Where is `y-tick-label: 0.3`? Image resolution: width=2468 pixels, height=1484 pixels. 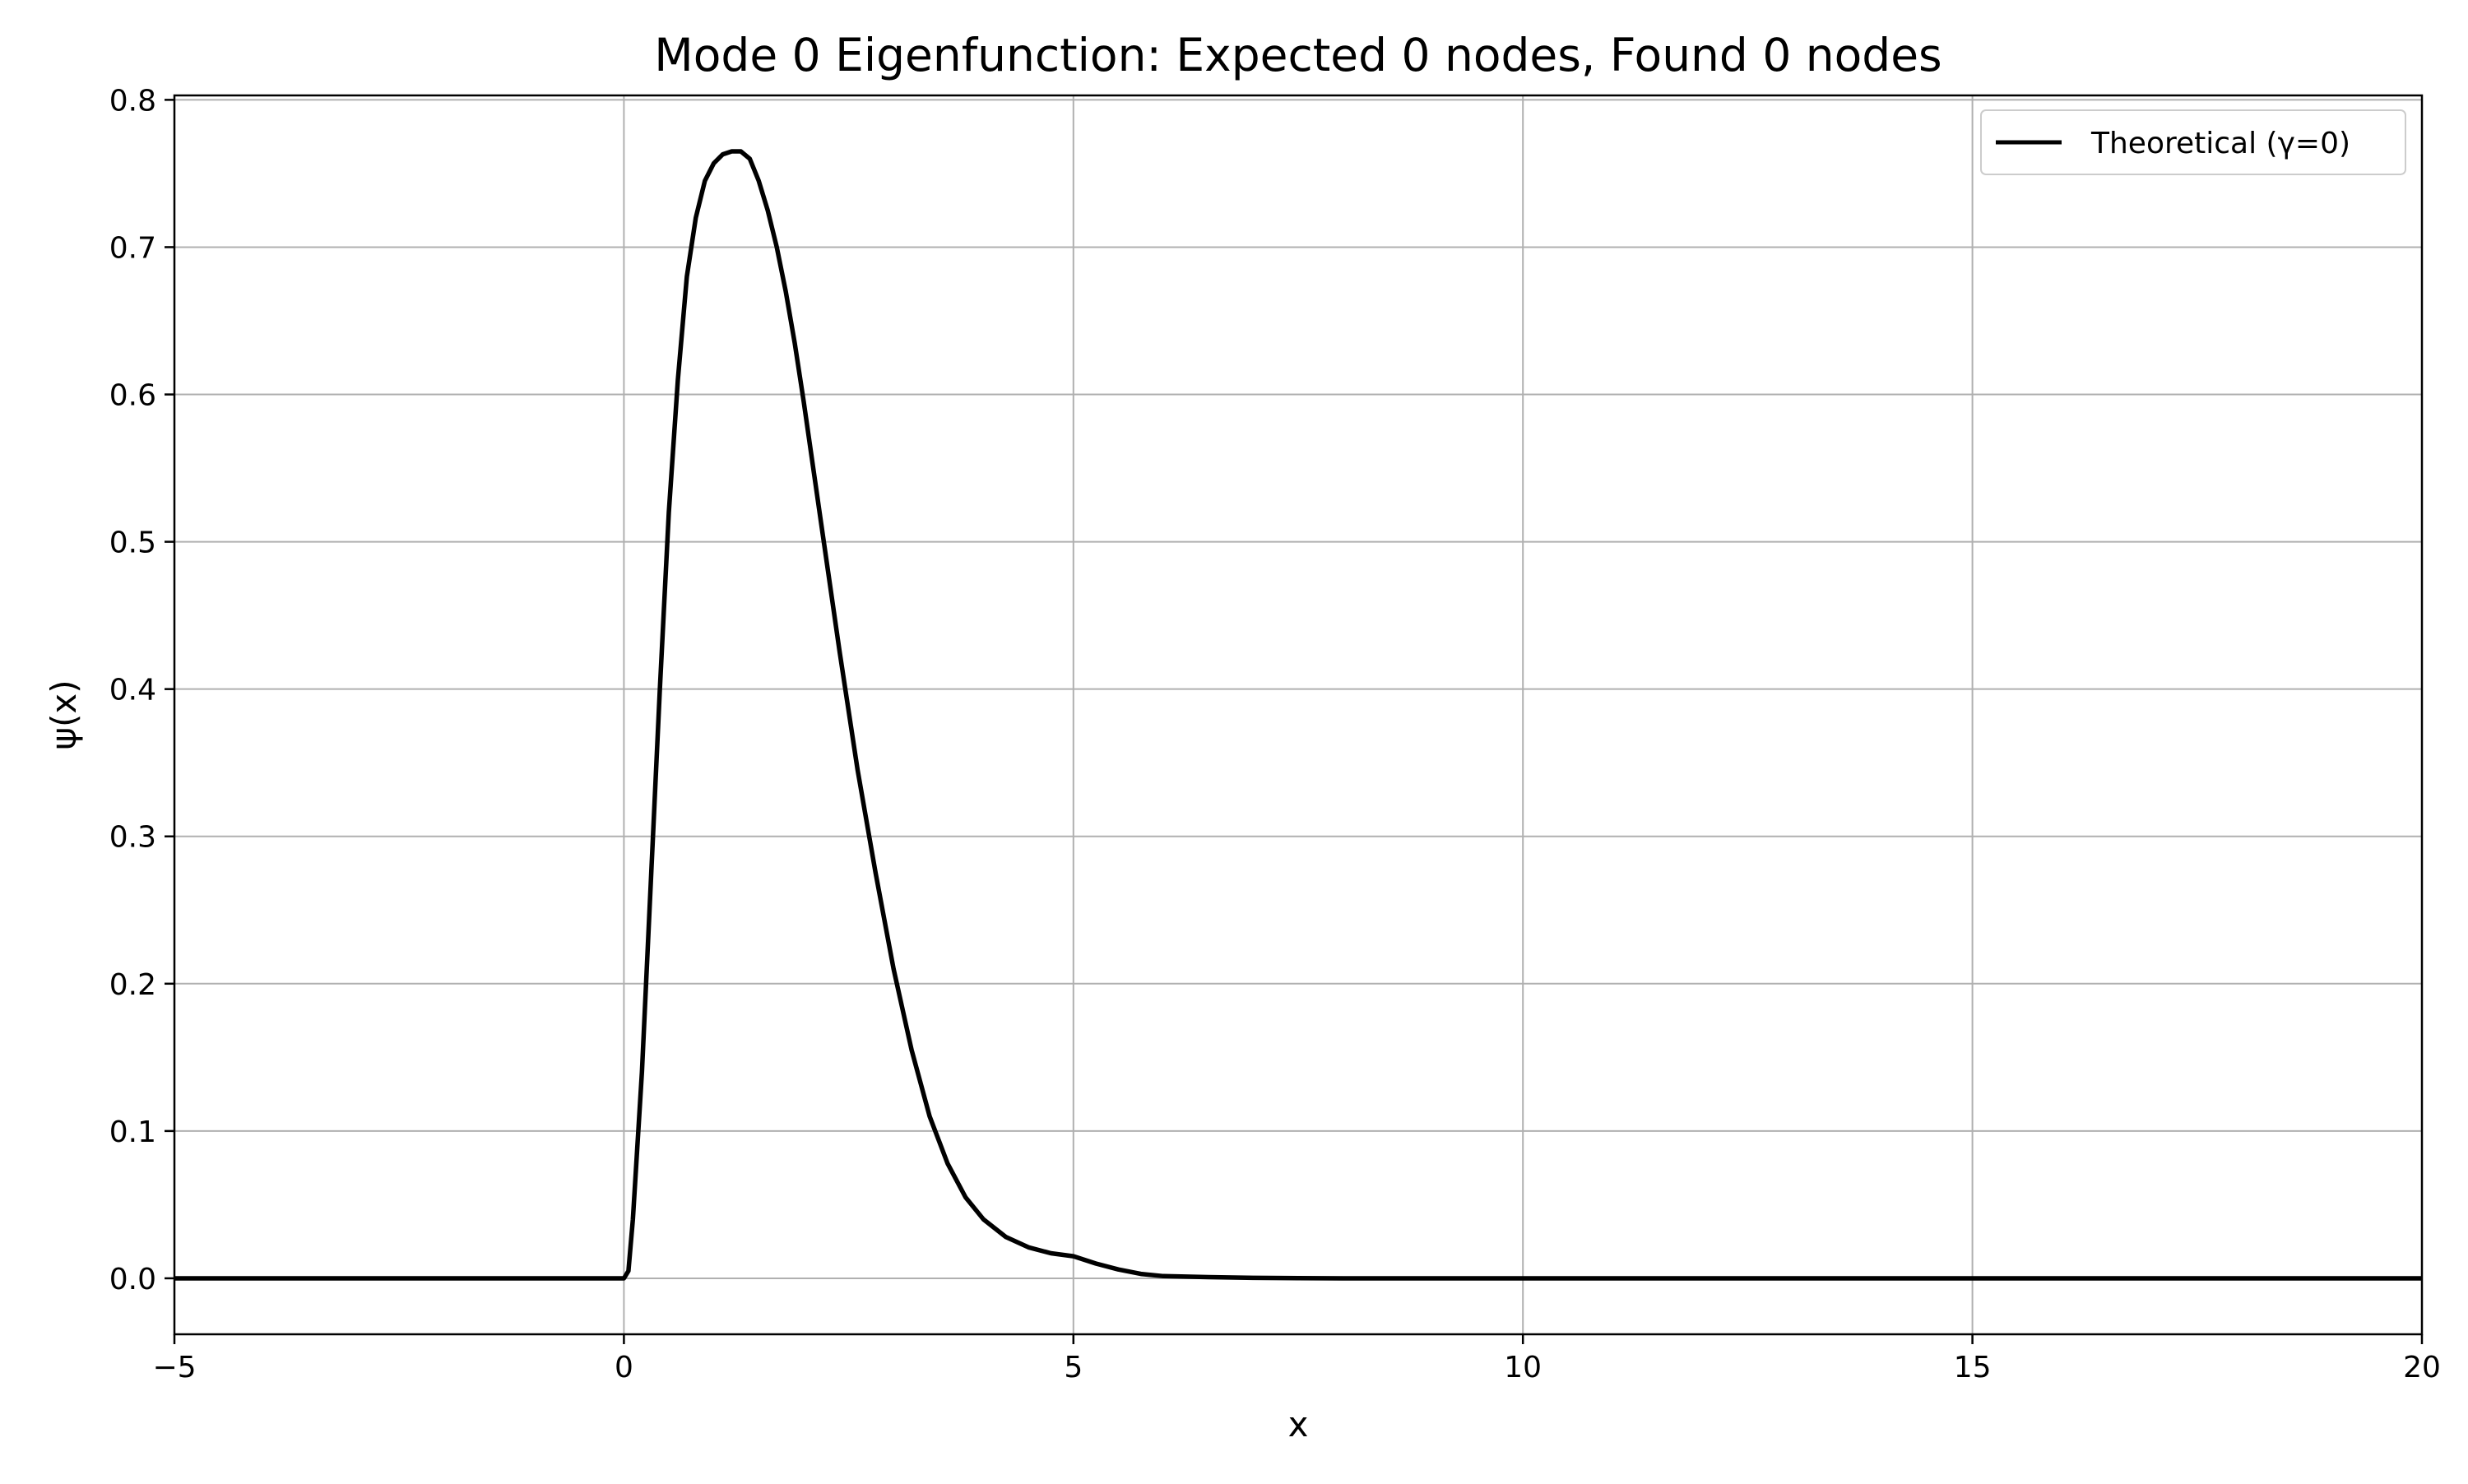 y-tick-label: 0.3 is located at coordinates (132, 838).